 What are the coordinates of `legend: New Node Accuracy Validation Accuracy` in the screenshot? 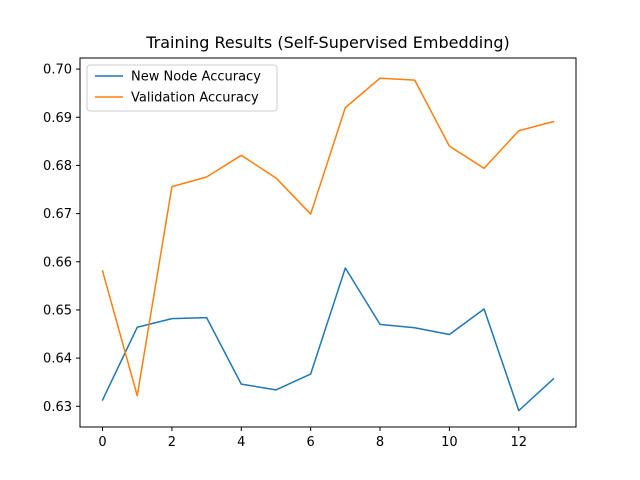 It's located at (182, 88).